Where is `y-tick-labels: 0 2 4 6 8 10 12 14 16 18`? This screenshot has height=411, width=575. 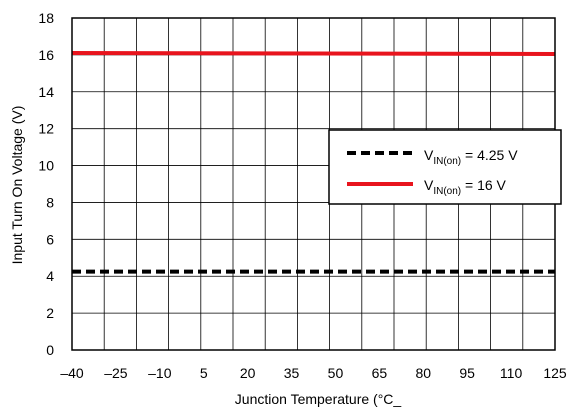 y-tick-labels: 0 2 4 6 8 10 12 14 16 18 is located at coordinates (46, 184).